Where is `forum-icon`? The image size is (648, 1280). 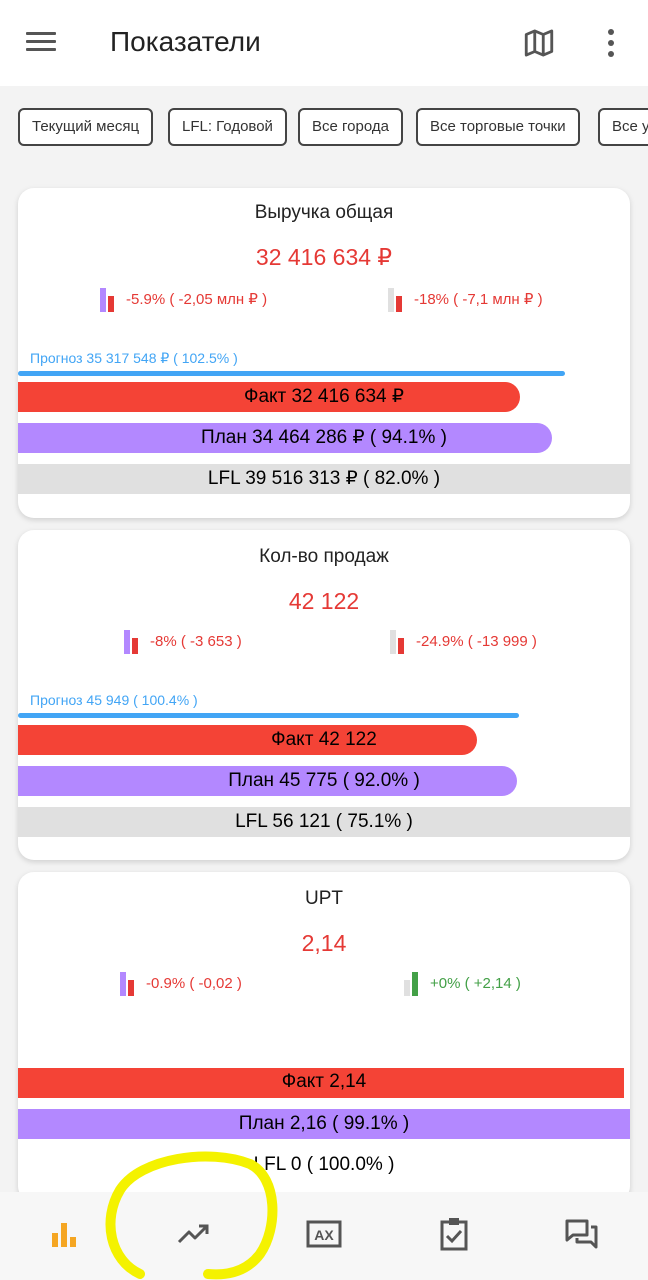
forum-icon is located at coordinates (582, 1234).